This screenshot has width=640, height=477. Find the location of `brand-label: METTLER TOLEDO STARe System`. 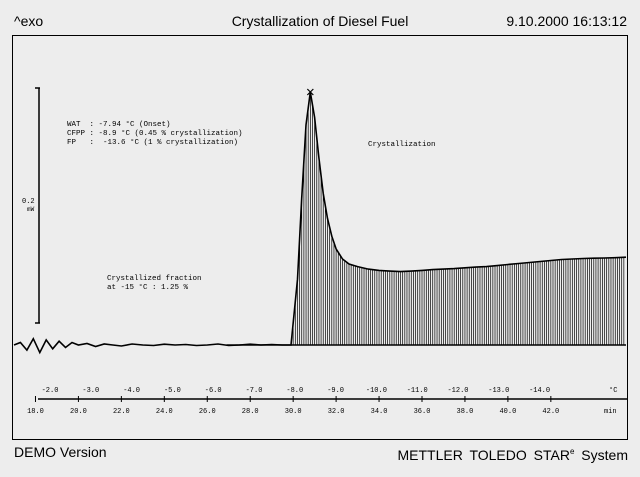

brand-label: METTLER TOLEDO STARe System is located at coordinates (512, 453).